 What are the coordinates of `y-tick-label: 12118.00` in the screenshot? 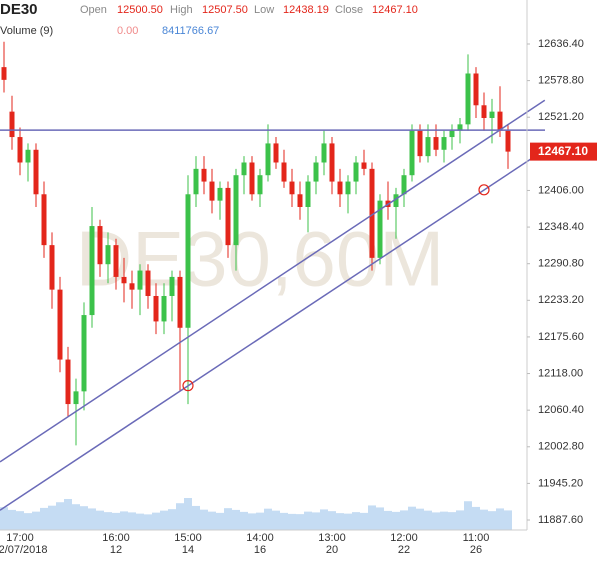 It's located at (560, 373).